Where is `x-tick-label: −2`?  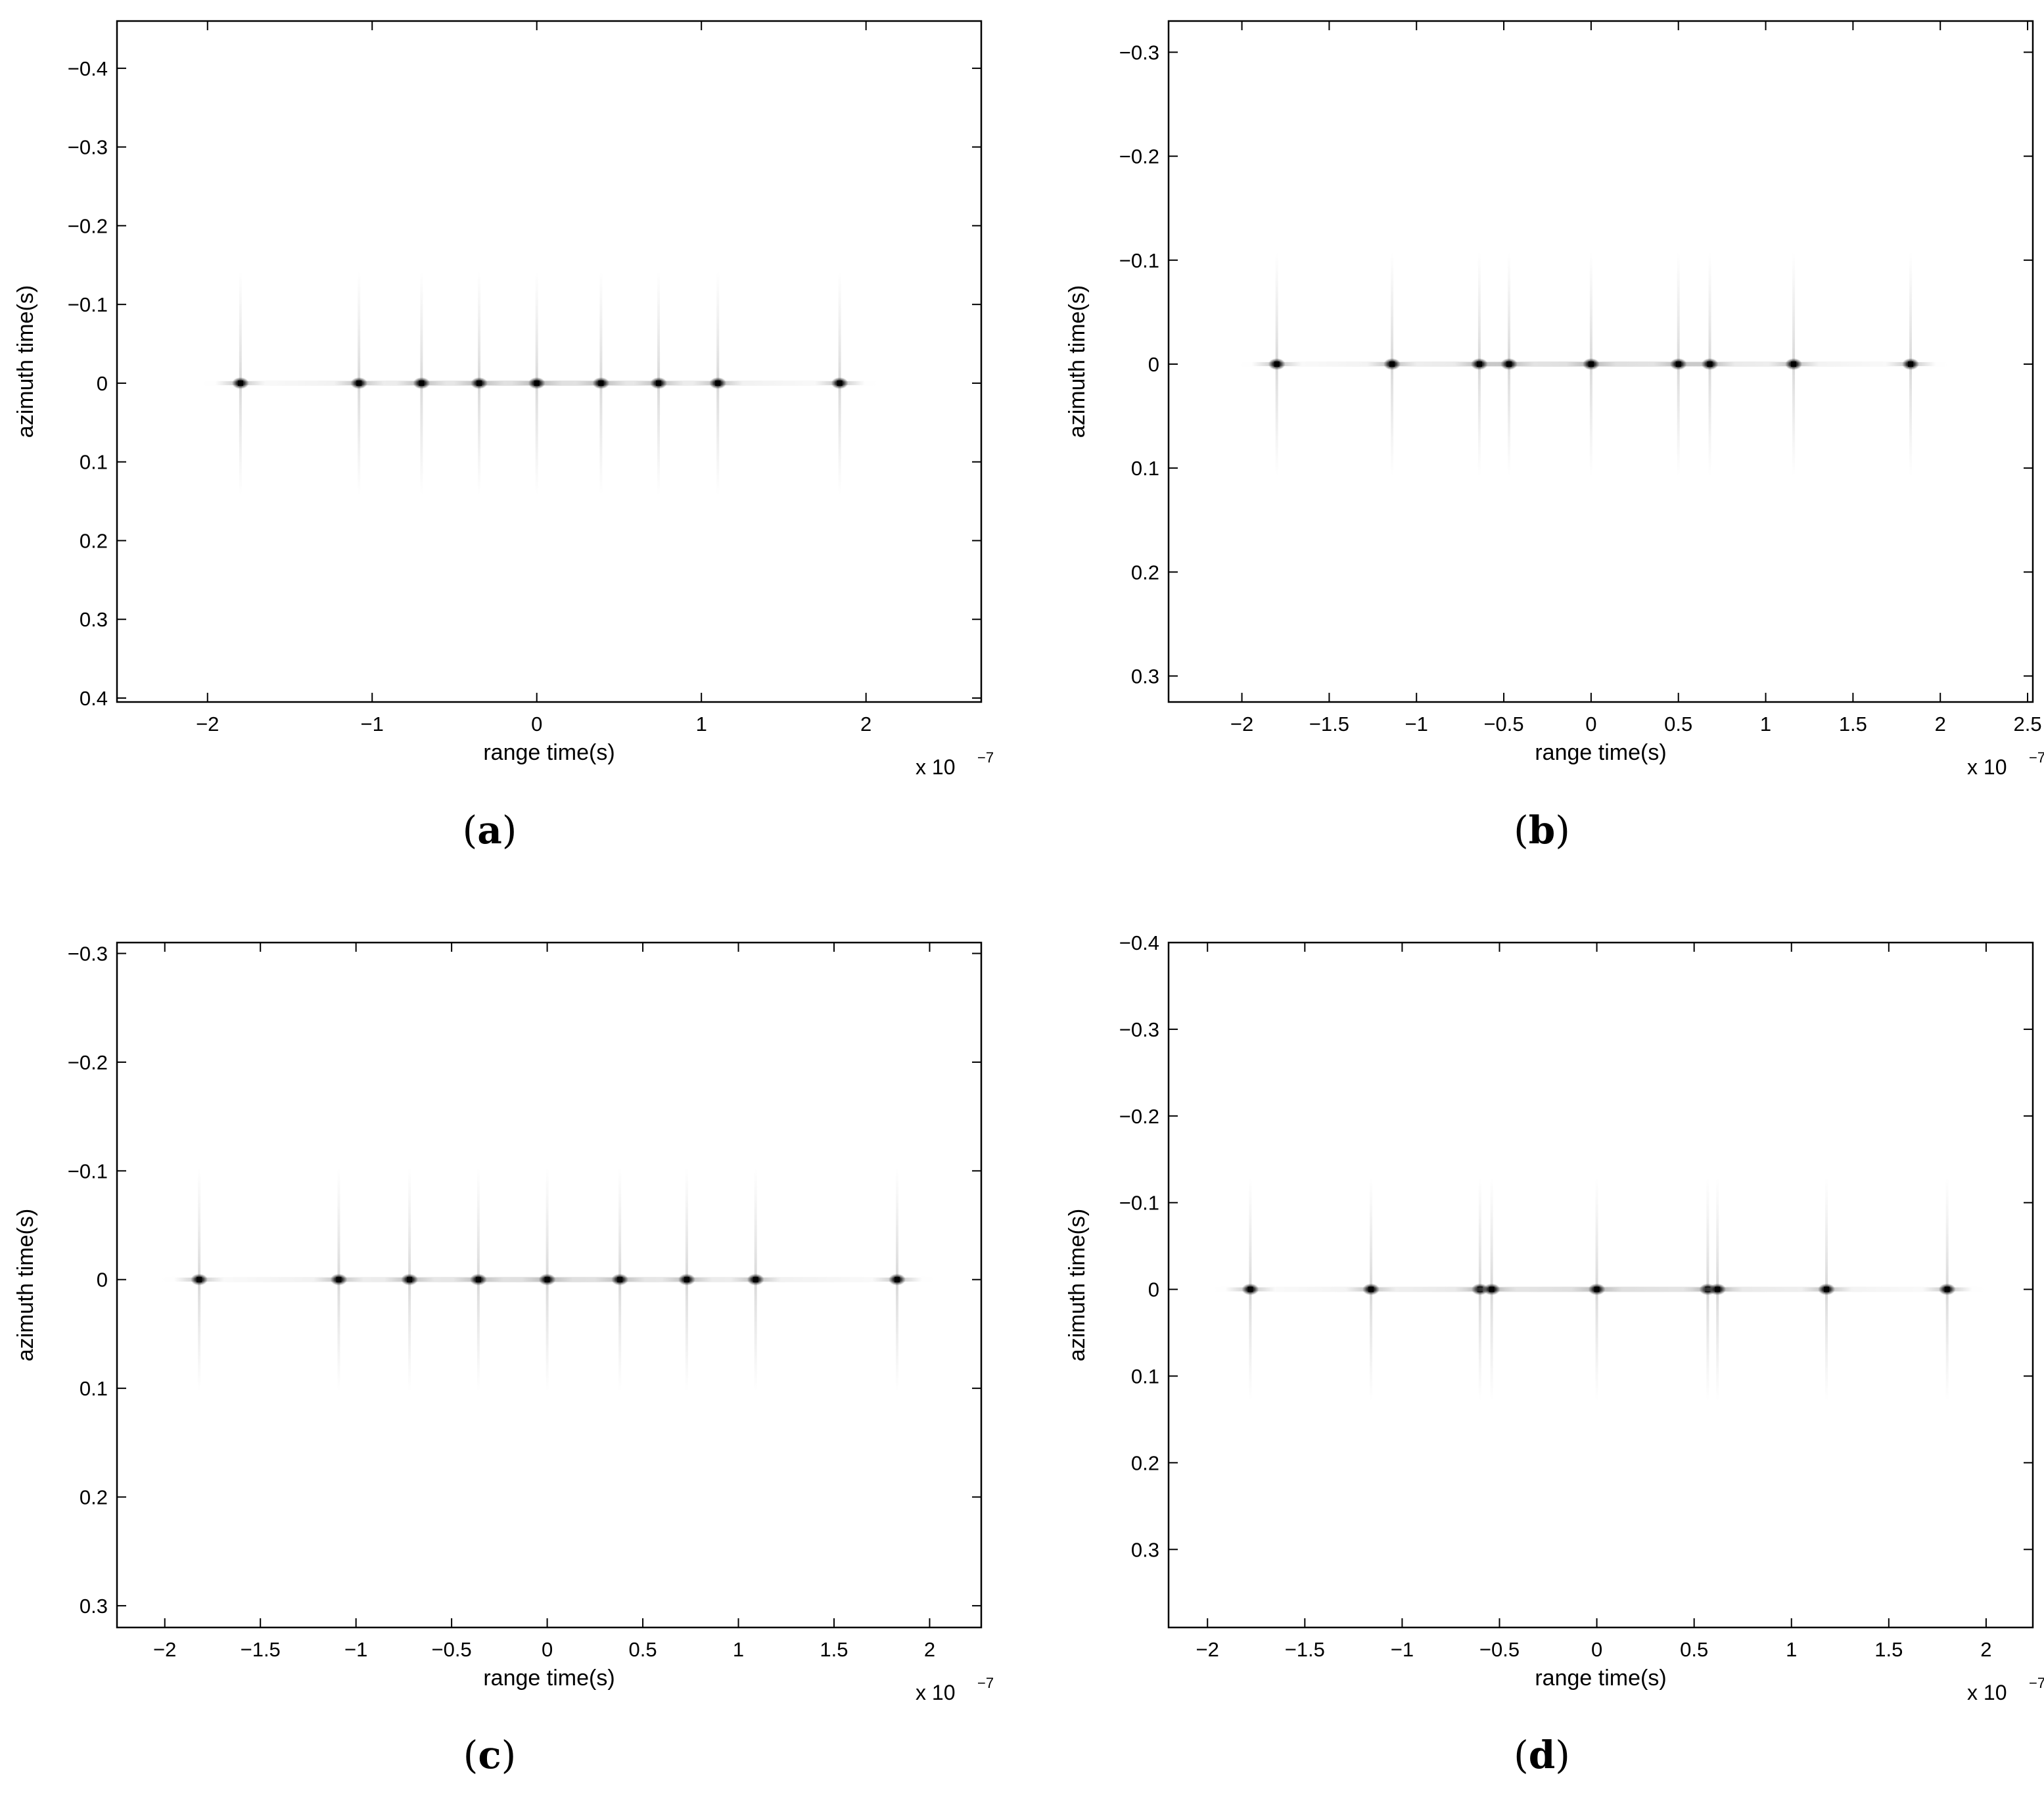
x-tick-label: −2 is located at coordinates (1241, 725).